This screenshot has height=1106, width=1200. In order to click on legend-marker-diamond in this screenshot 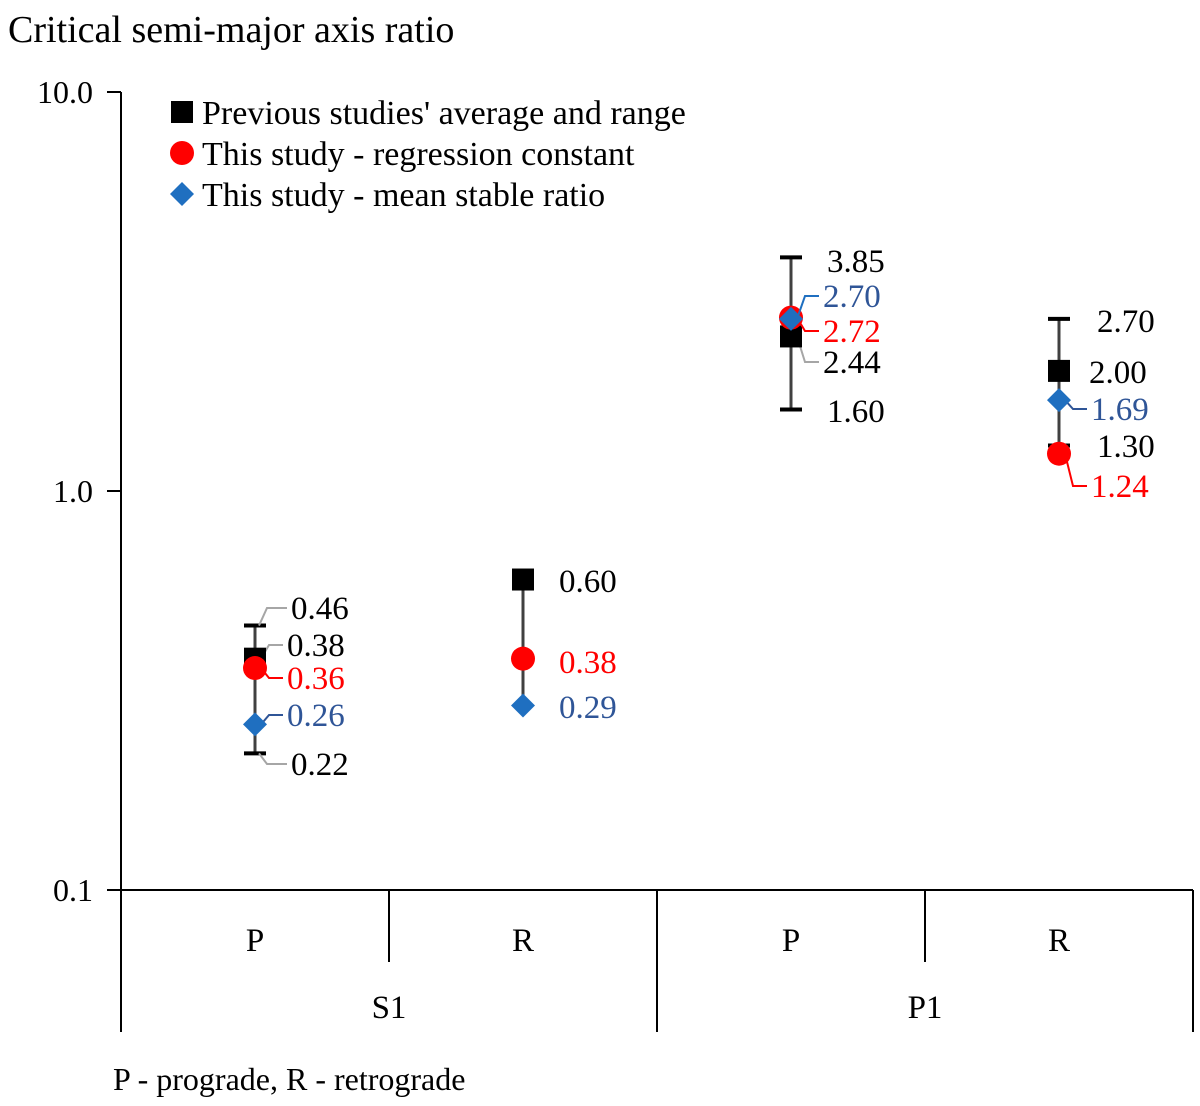, I will do `click(182, 194)`.